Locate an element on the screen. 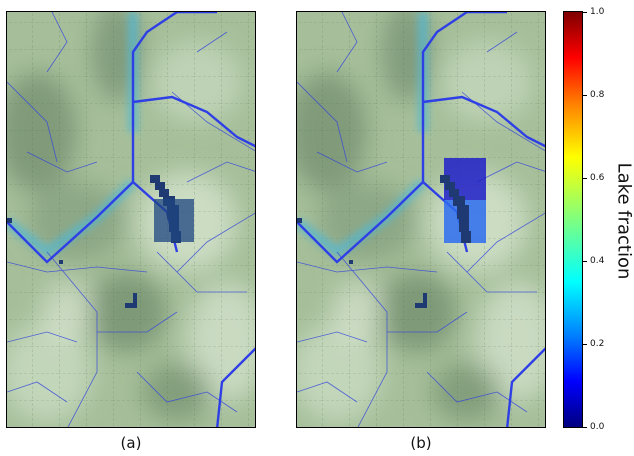 The height and width of the screenshot is (456, 634). colorbar-tick-label: 0.0 is located at coordinates (597, 427).